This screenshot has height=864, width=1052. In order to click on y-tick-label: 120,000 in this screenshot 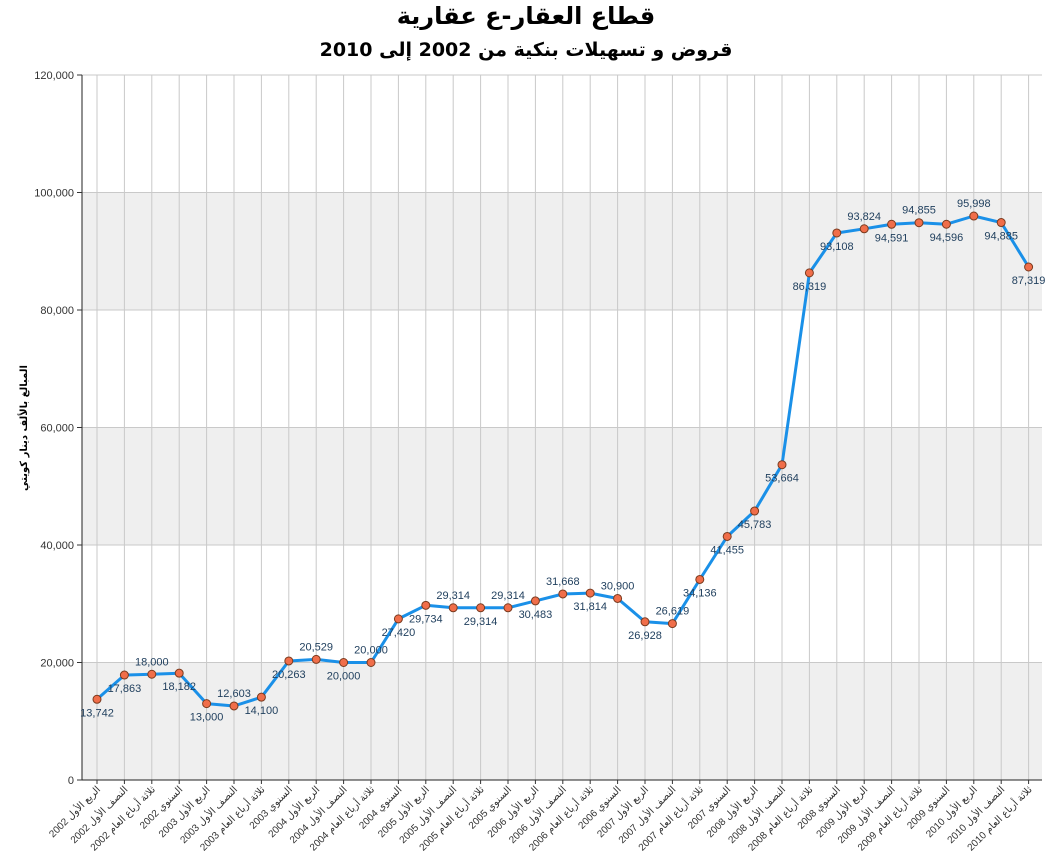, I will do `click(54, 76)`.